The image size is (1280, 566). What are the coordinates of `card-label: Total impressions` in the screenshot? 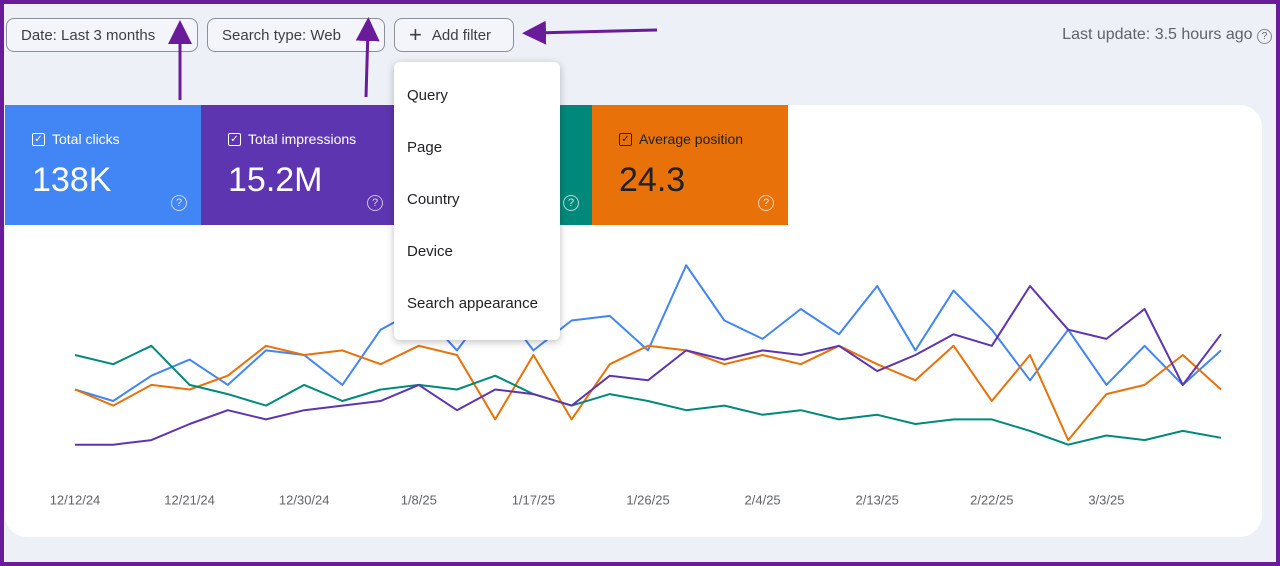 It's located at (302, 139).